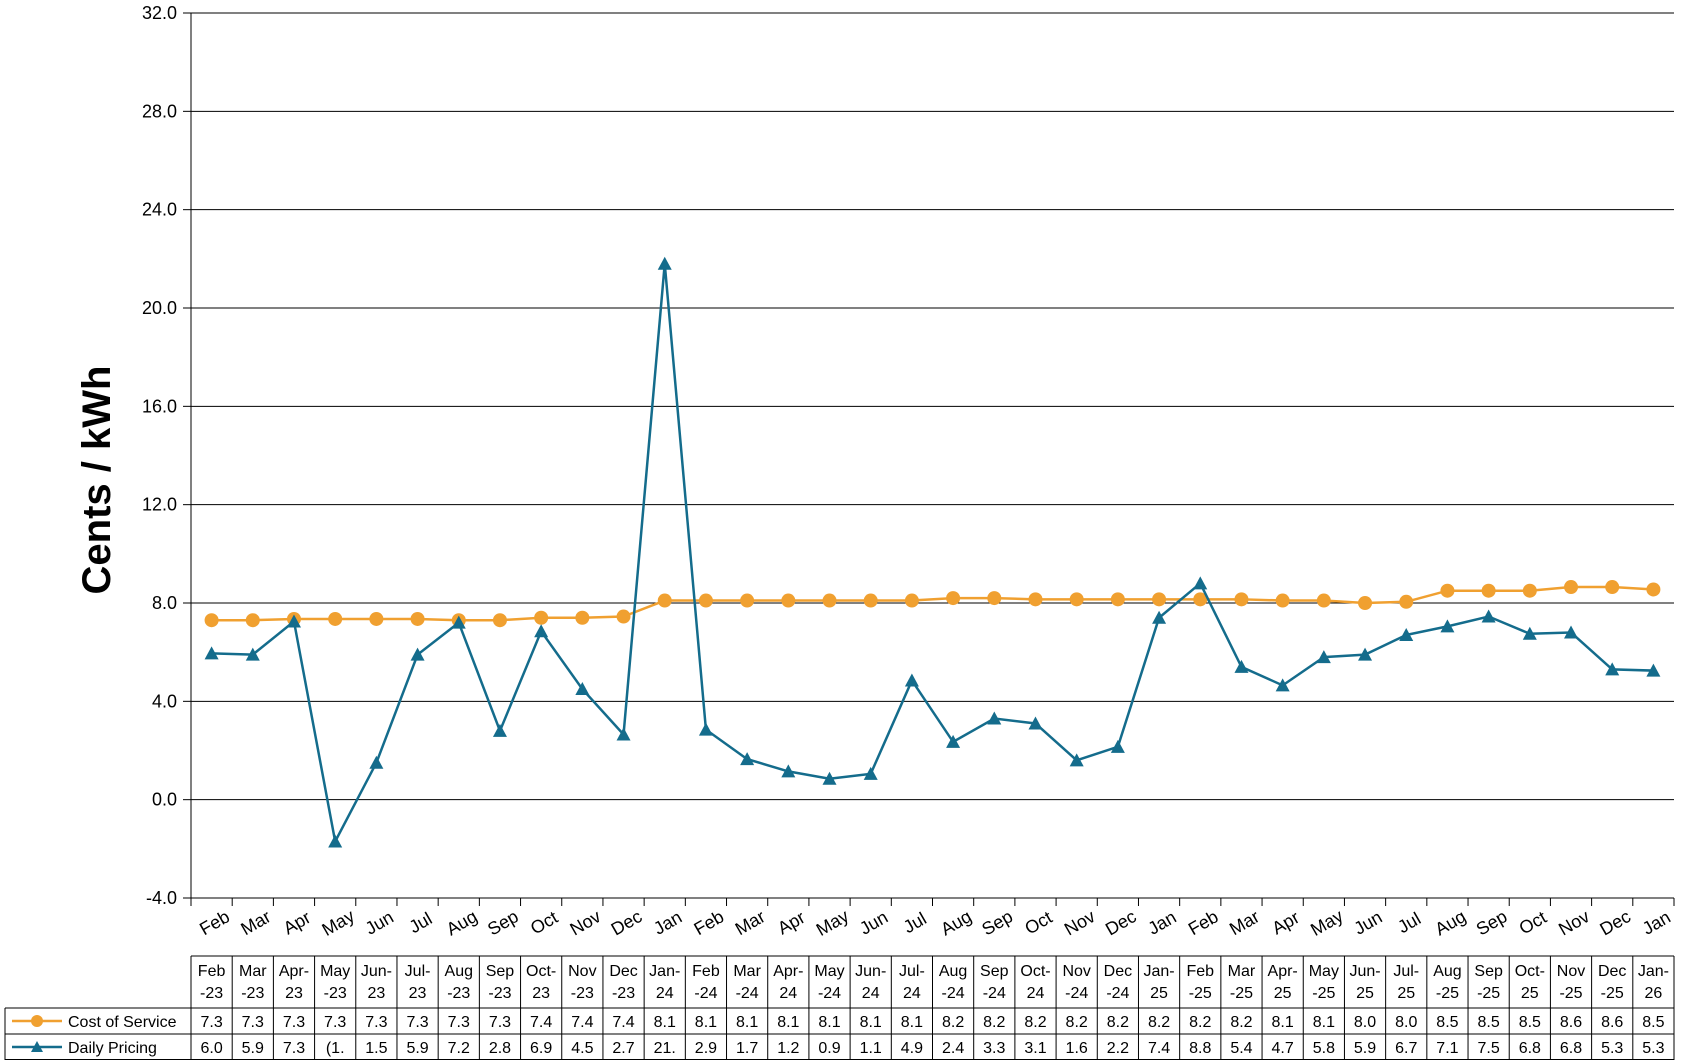  Describe the element at coordinates (829, 971) in the screenshot. I see `table-header-cell: May` at that location.